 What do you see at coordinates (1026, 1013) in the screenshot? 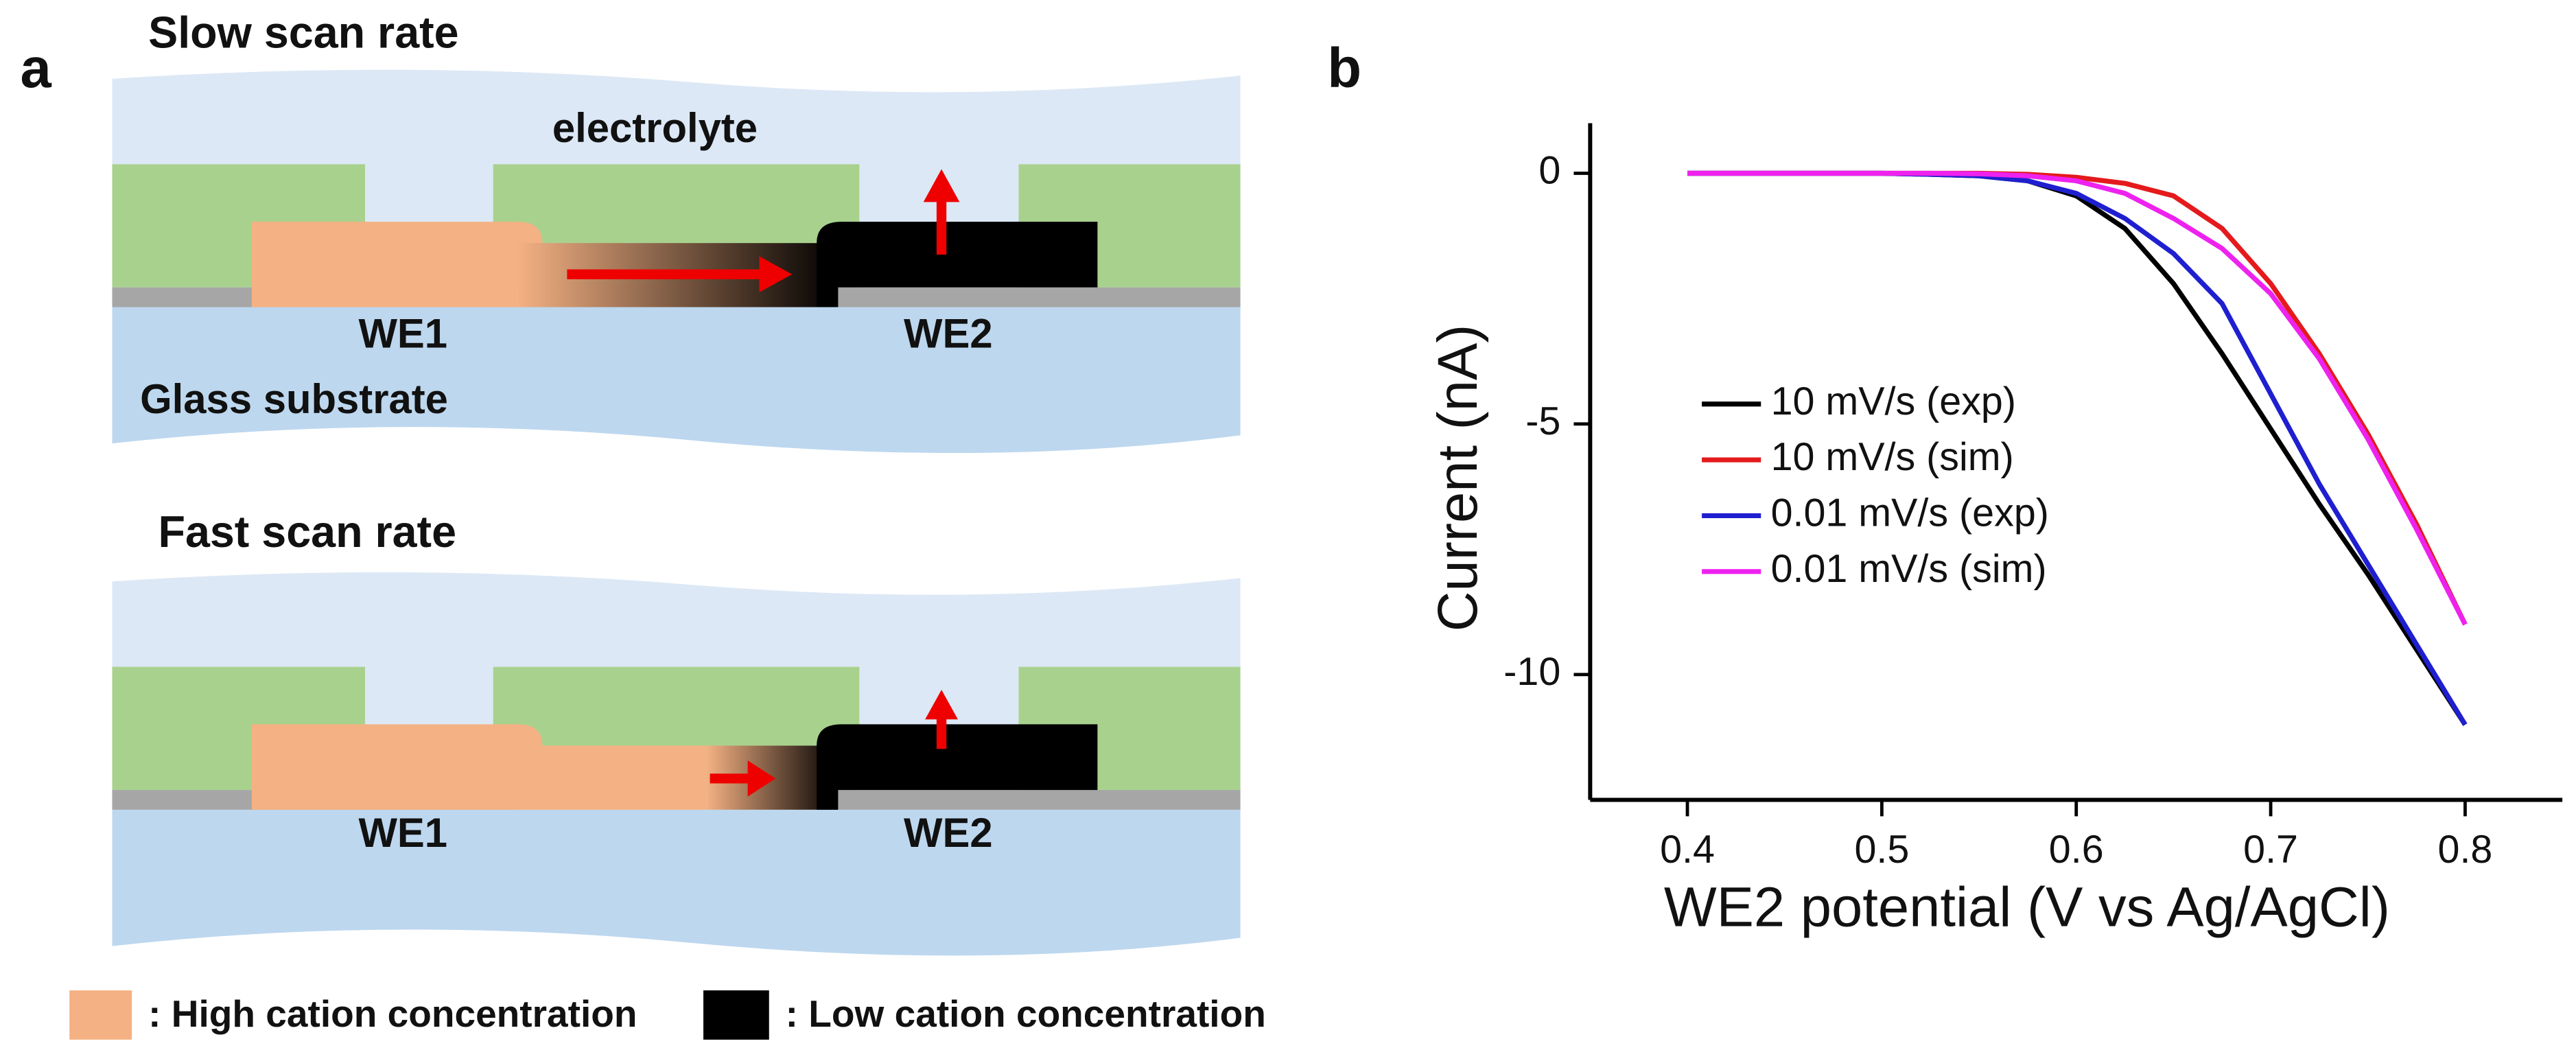
I see `legend-text: : Low cation concentration` at bounding box center [1026, 1013].